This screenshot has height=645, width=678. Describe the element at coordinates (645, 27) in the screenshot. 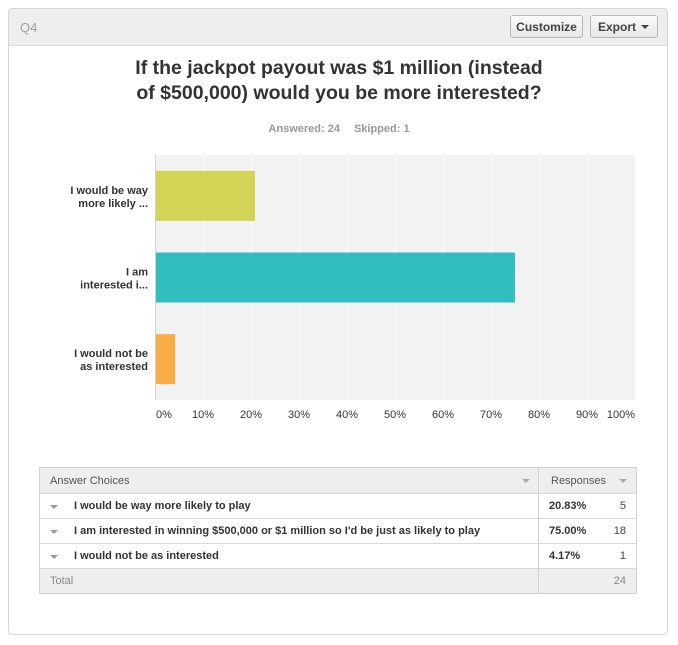

I see `chevron-down-icon` at that location.